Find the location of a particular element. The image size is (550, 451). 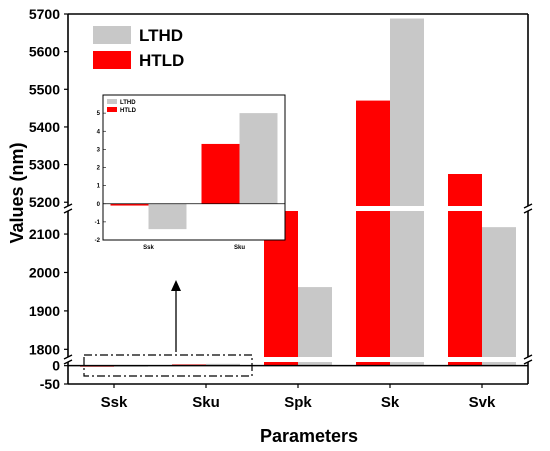

bar-htld-sk is located at coordinates (373, 233).